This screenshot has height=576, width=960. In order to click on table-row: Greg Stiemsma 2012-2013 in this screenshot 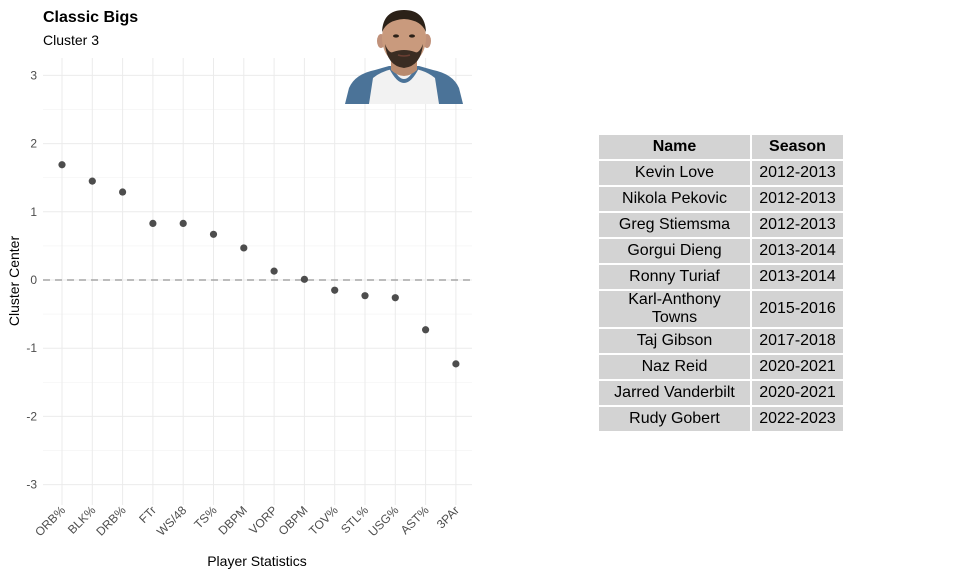, I will do `click(721, 225)`.